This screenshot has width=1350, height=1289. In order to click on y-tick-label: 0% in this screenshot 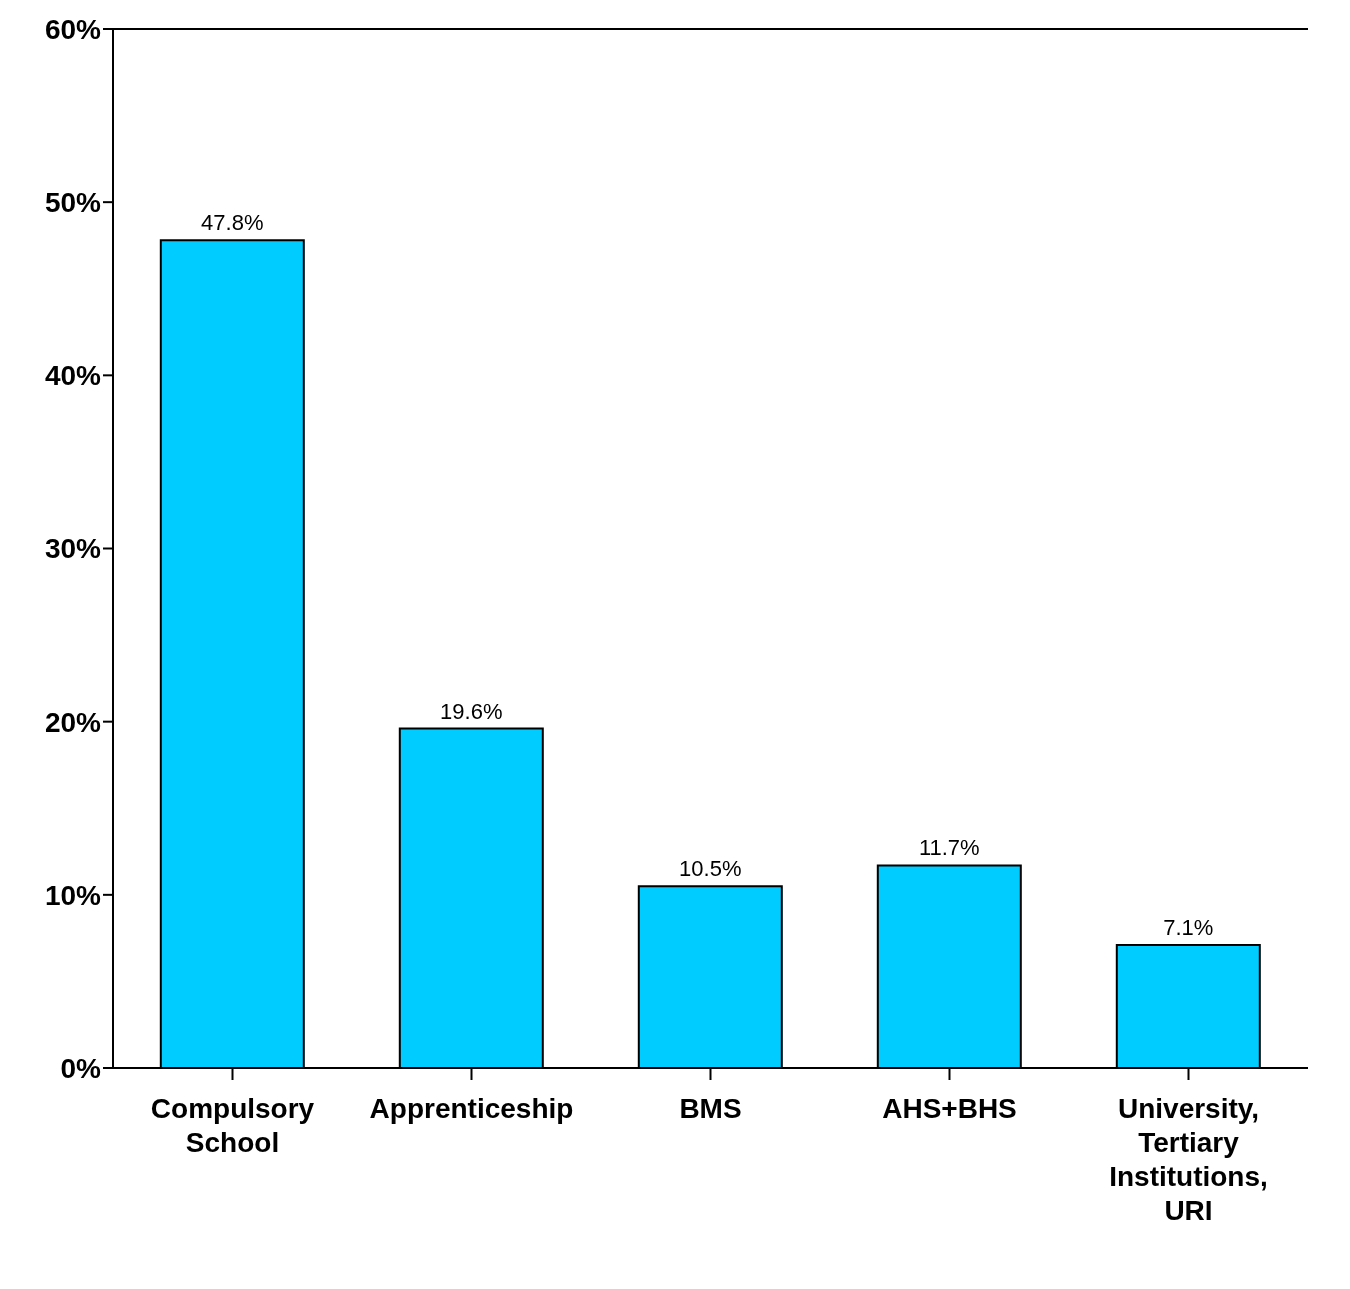, I will do `click(81, 1068)`.